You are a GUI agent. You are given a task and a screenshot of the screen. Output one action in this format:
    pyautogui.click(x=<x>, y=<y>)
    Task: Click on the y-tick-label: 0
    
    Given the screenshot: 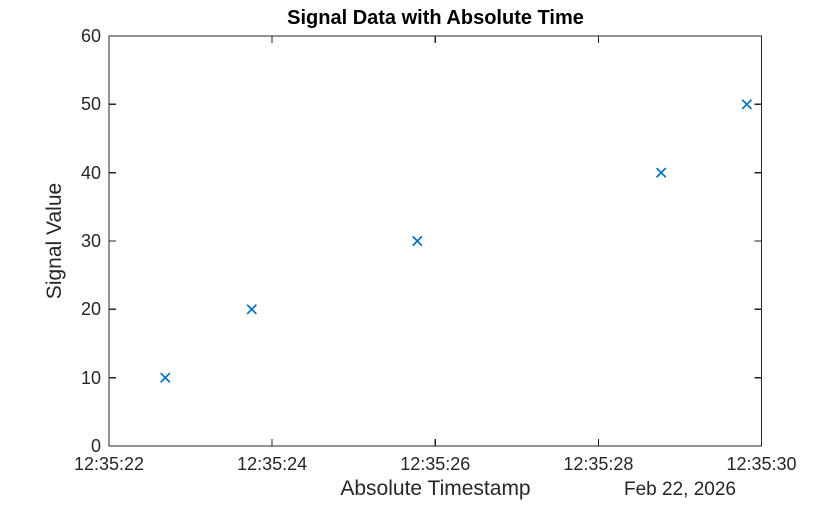 What is the action you would take?
    pyautogui.click(x=95, y=446)
    